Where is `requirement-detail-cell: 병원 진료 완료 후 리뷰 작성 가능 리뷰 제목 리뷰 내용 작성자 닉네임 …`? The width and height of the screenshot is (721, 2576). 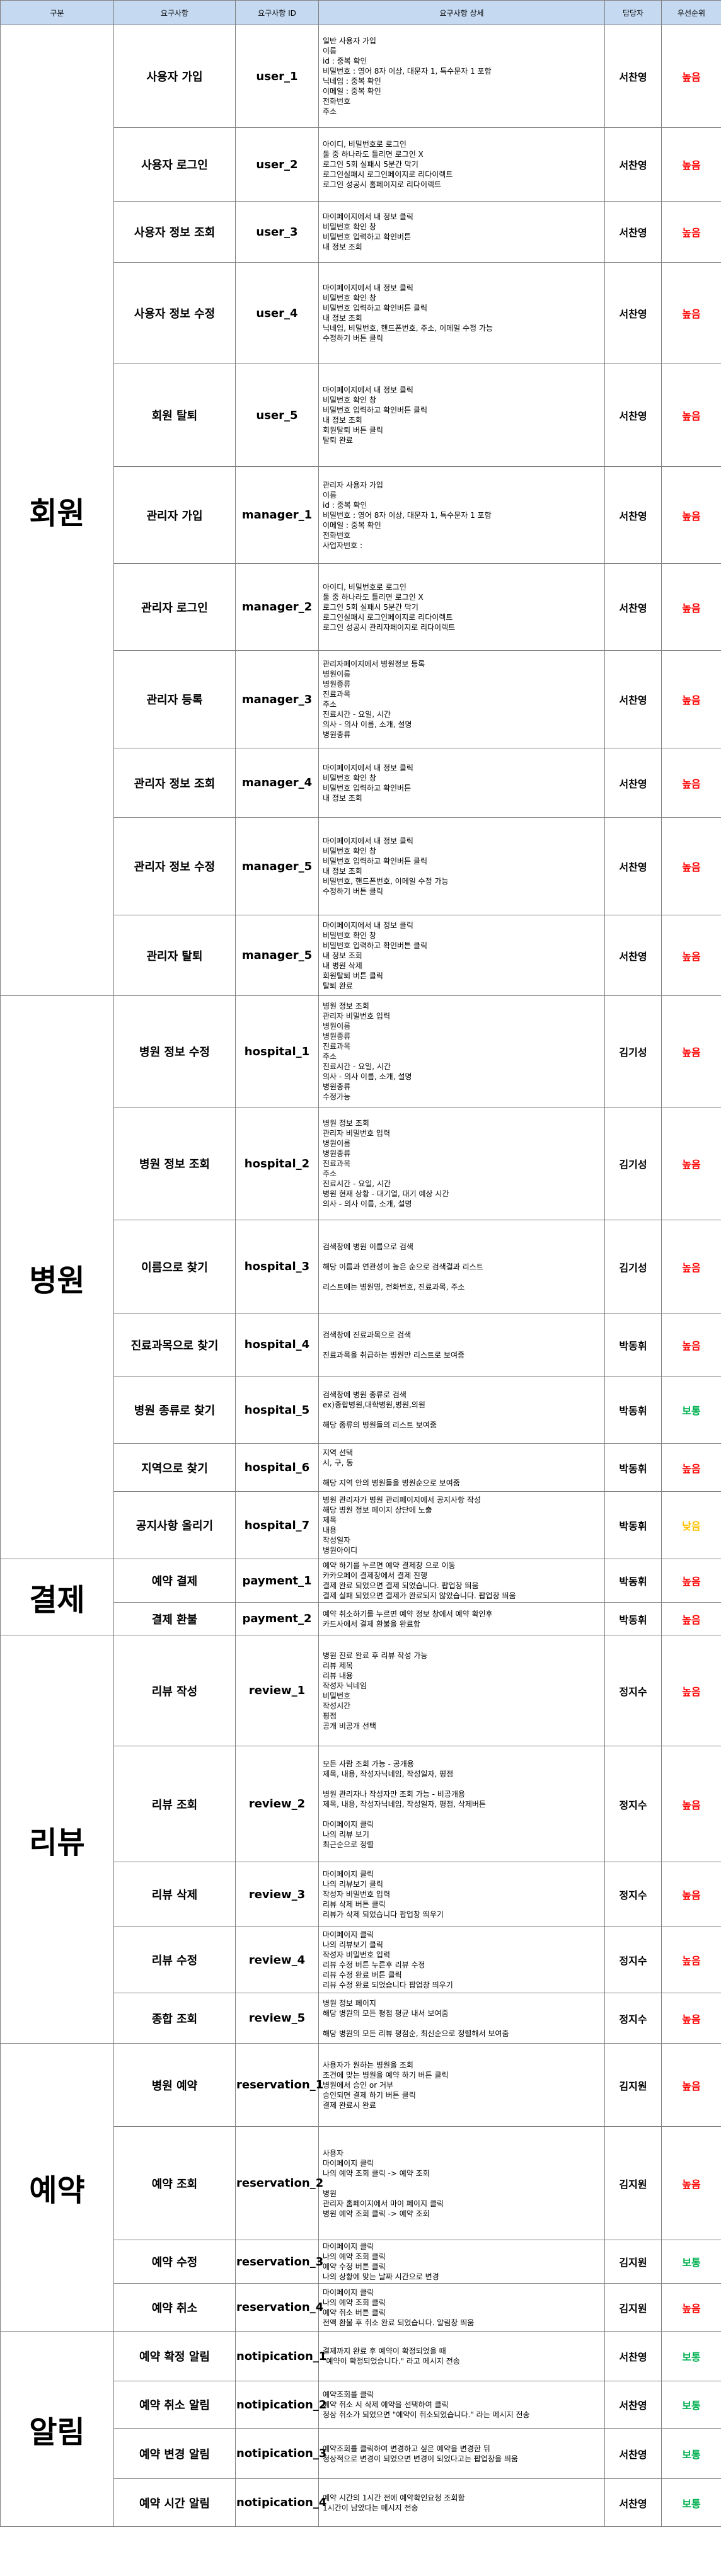
requirement-detail-cell: 병원 진료 완료 후 리뷰 작성 가능 리뷰 제목 리뷰 내용 작성자 닉네임 … is located at coordinates (461, 1690).